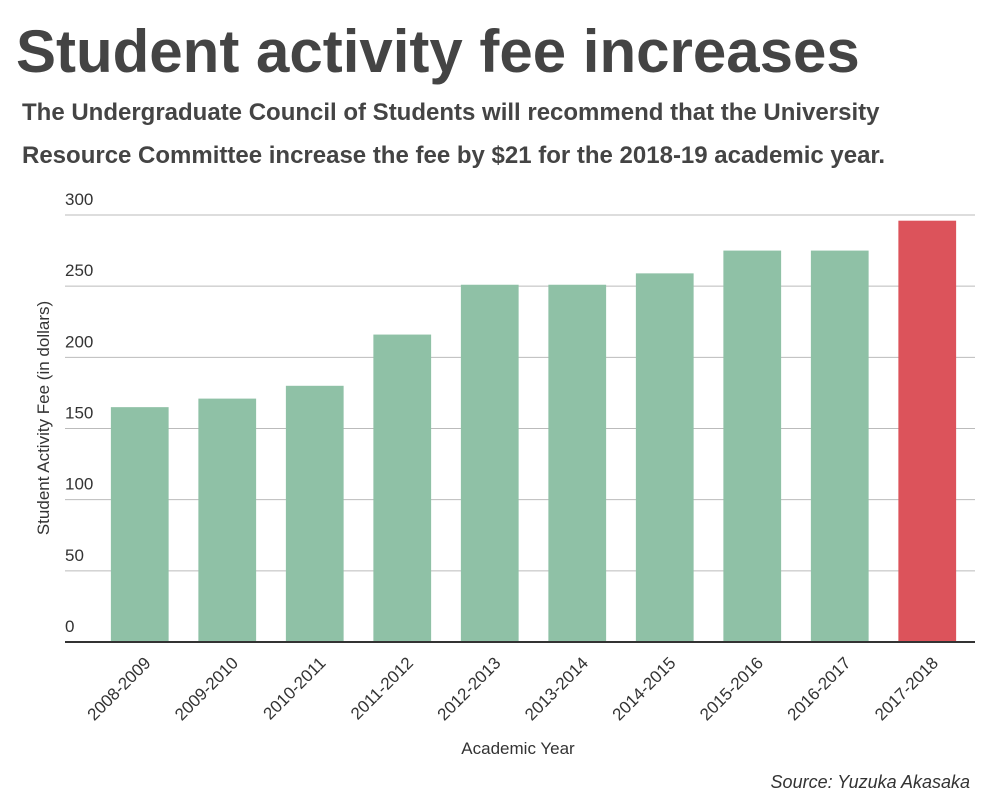 Image resolution: width=1000 pixels, height=806 pixels. I want to click on x-tick-label: 2014-2015, so click(644, 688).